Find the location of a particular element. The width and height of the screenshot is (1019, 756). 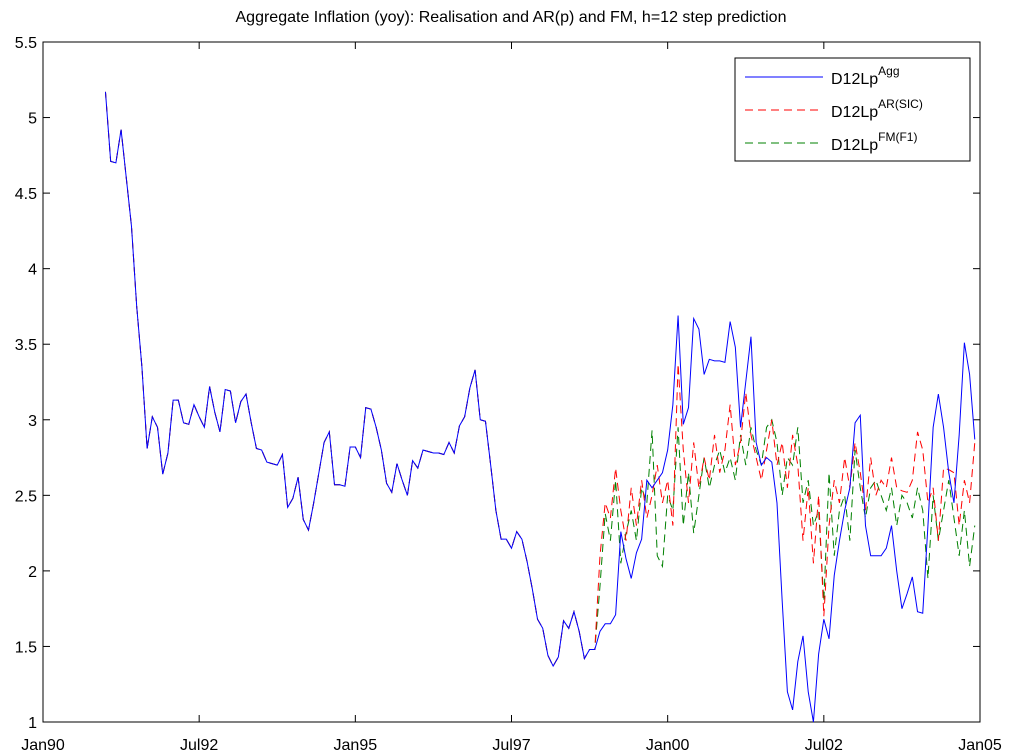

y-tick-label: 2 is located at coordinates (32, 572).